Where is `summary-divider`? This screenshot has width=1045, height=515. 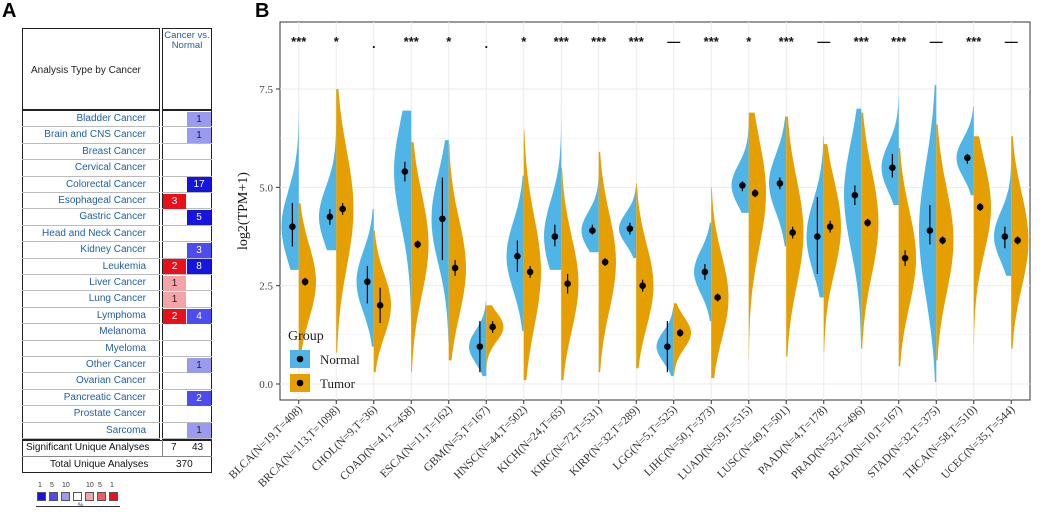
summary-divider is located at coordinates (117, 456).